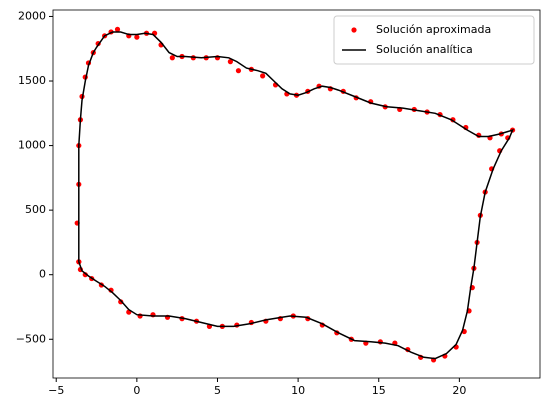 The image size is (553, 420). Describe the element at coordinates (42, 274) in the screenshot. I see `y-tick-label: 0` at that location.